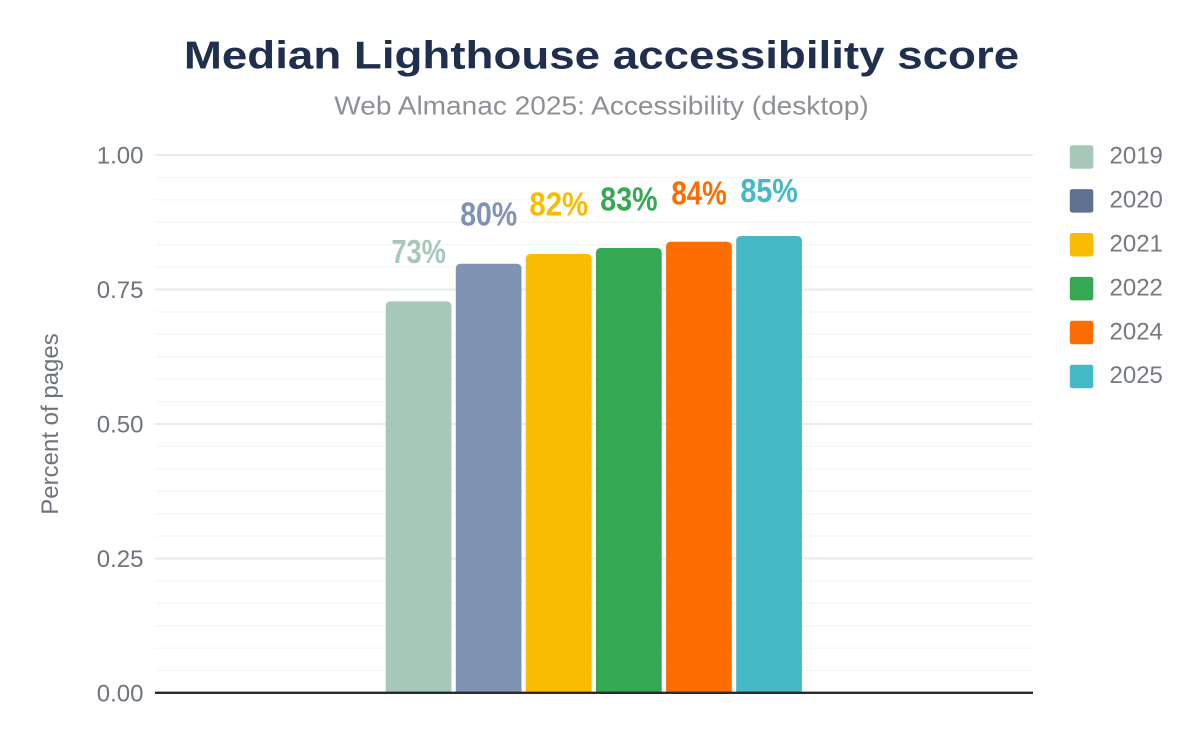 The height and width of the screenshot is (747, 1200). What do you see at coordinates (1136, 200) in the screenshot?
I see `svg-text: 2020` at bounding box center [1136, 200].